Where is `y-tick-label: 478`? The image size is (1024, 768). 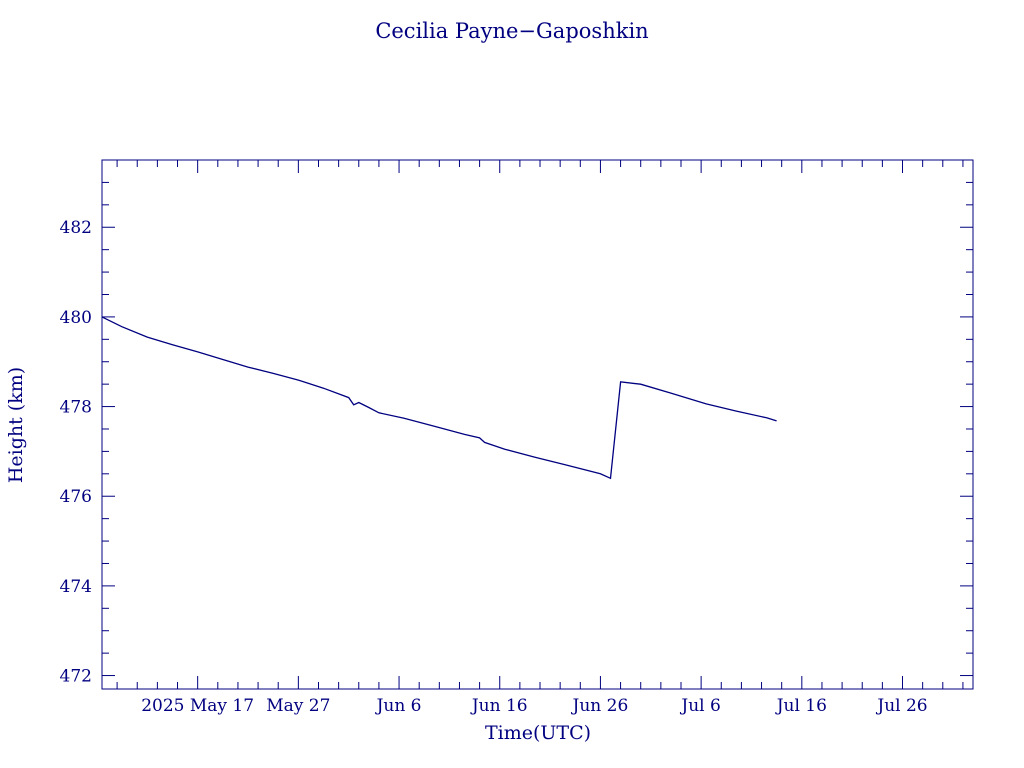
y-tick-label: 478 is located at coordinates (76, 408).